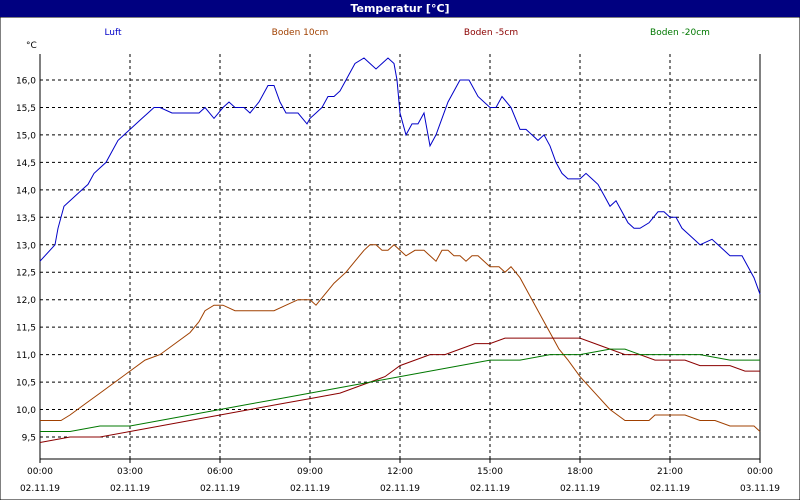 Image resolution: width=800 pixels, height=500 pixels. What do you see at coordinates (26, 109) in the screenshot?
I see `y-tick-label: 15,5` at bounding box center [26, 109].